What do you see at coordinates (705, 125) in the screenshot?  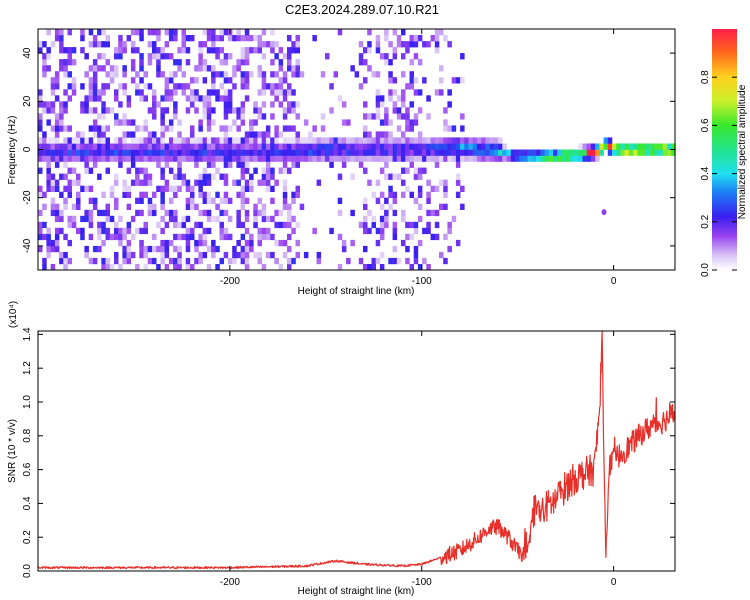 I see `colorbar-tick-label: 0.6` at bounding box center [705, 125].